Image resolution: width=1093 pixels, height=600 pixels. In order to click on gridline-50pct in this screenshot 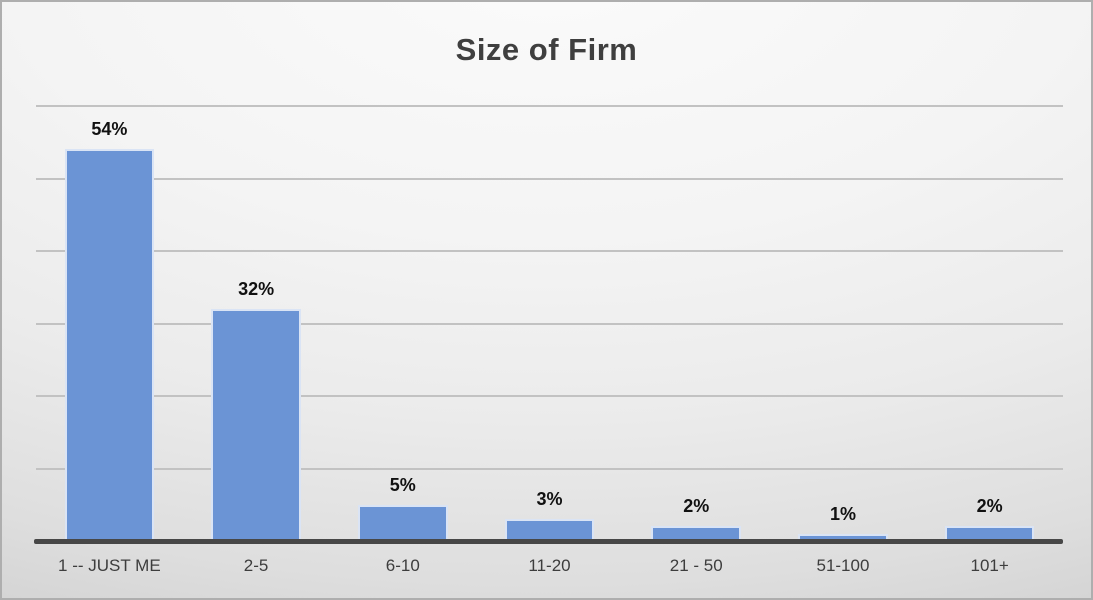, I will do `click(549, 178)`.